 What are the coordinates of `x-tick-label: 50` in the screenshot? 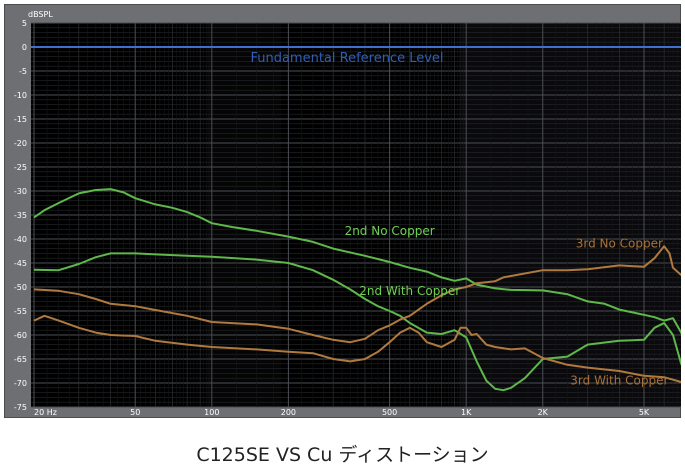 It's located at (135, 412).